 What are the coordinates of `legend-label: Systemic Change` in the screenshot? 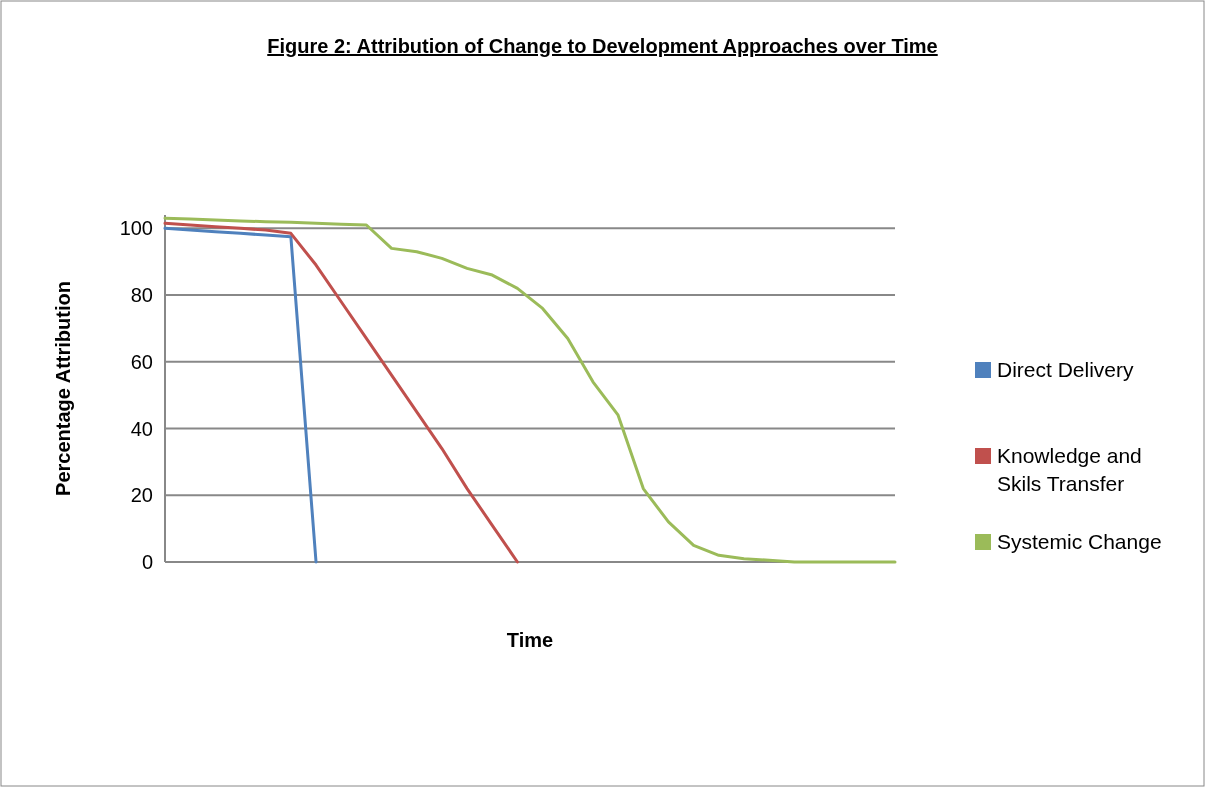 It's located at (1079, 542).